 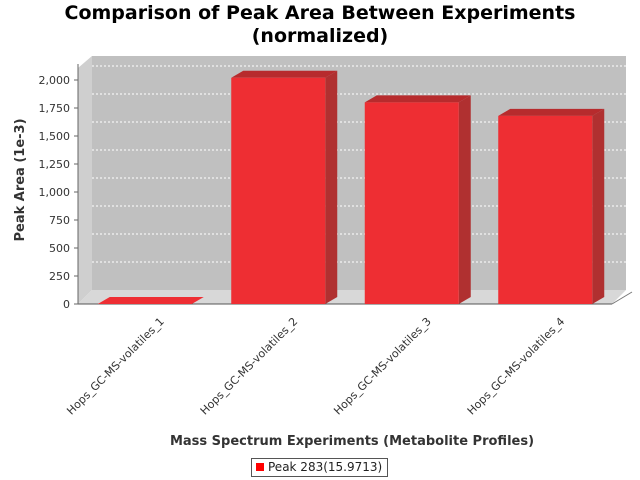 I want to click on y-tick-label: 2,000, so click(x=55, y=80).